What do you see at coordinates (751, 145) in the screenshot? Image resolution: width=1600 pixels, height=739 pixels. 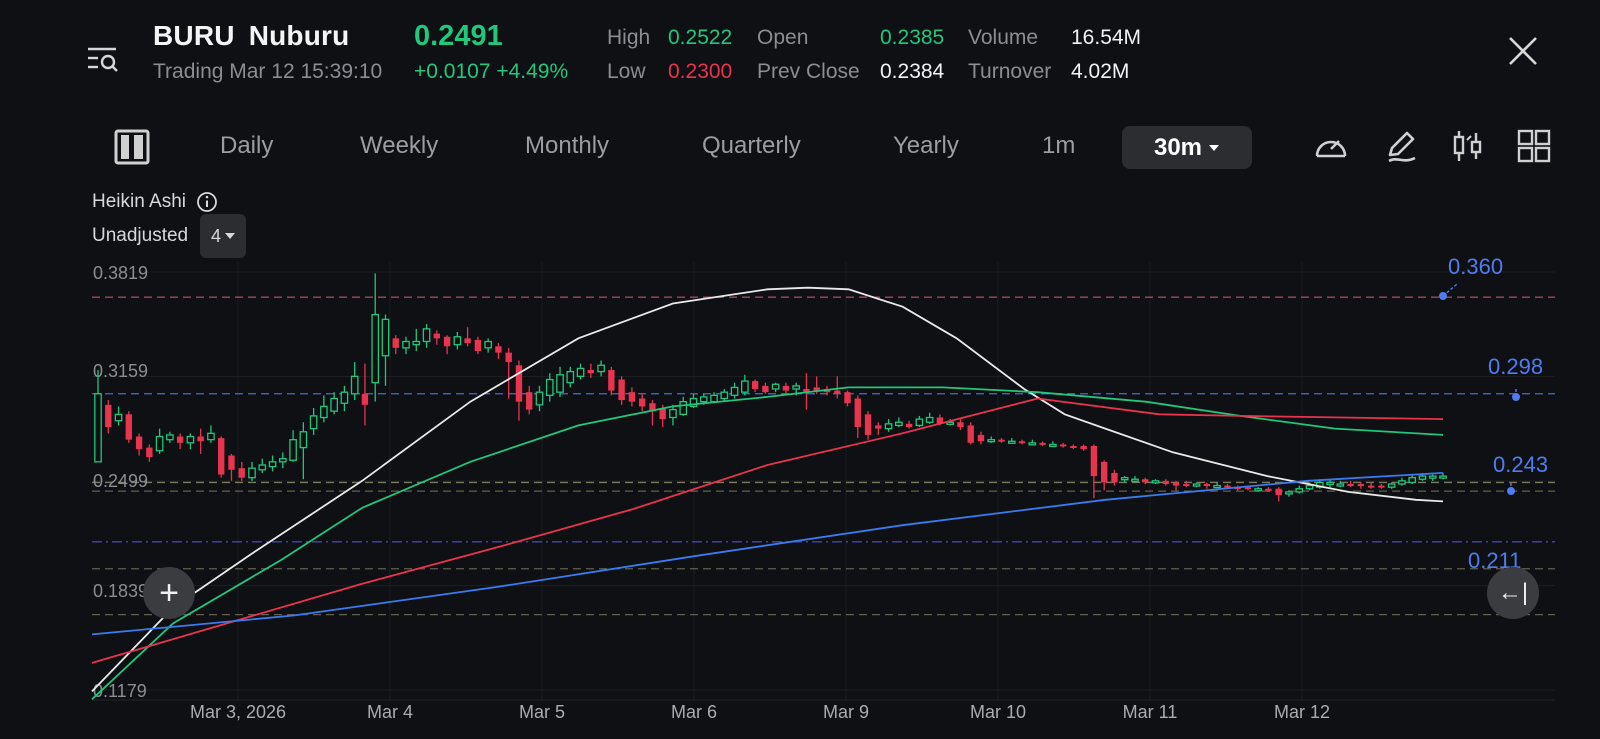 I see `tab-quarterly: Quarterly` at bounding box center [751, 145].